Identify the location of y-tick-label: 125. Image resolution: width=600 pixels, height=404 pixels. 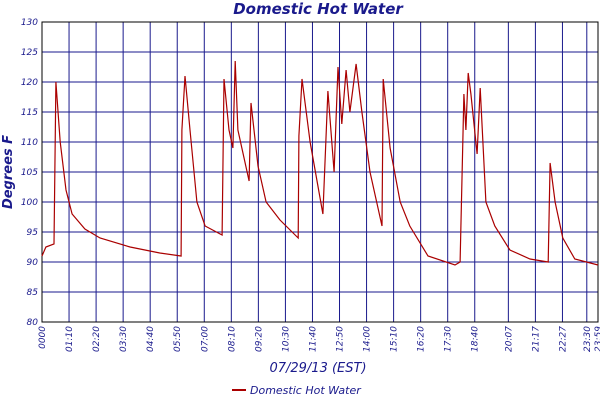
(29, 53).